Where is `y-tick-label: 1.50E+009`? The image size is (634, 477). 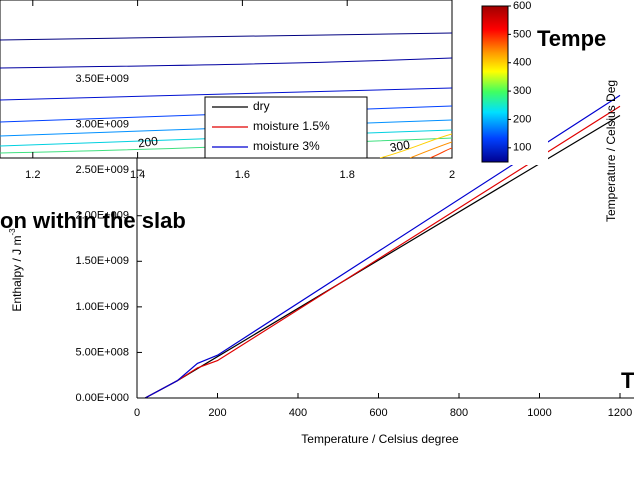
y-tick-label: 1.50E+009 is located at coordinates (102, 261).